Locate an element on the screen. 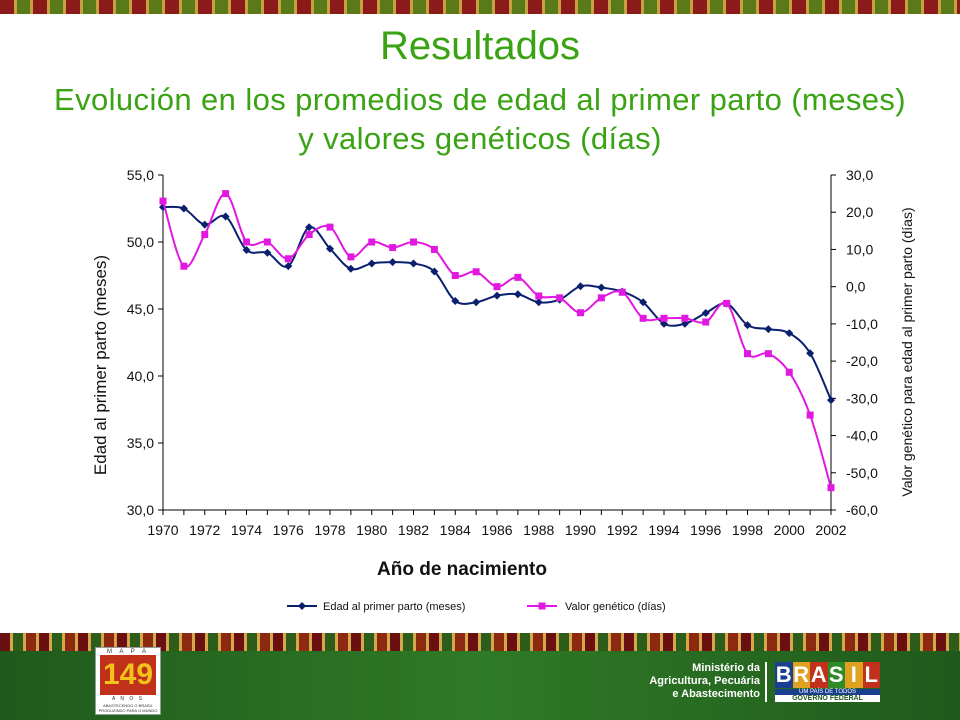 Image resolution: width=960 pixels, height=720 pixels. y-tick-label-left: 40,0 is located at coordinates (140, 376).